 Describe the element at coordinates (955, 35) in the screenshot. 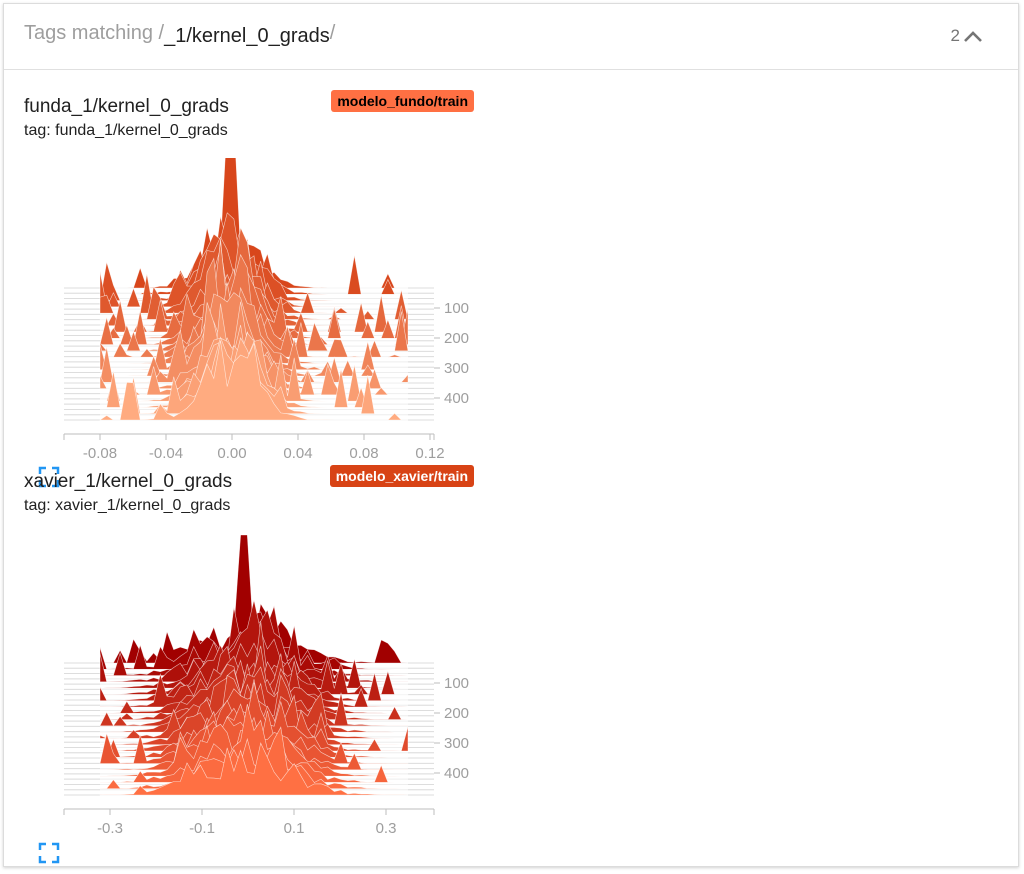

I see `tag-count: 2` at that location.